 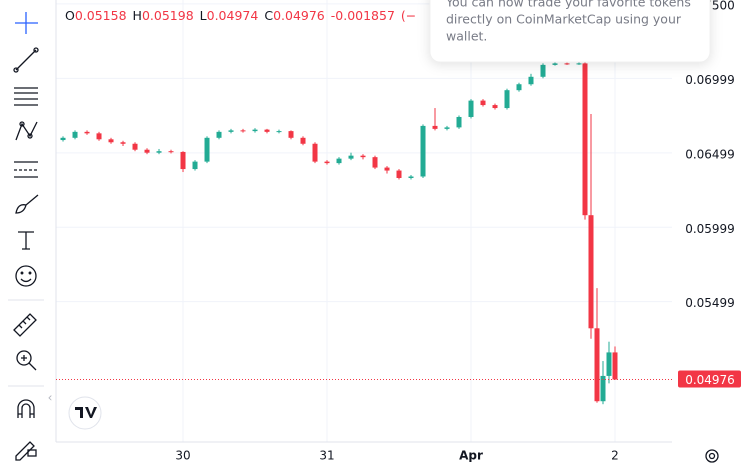 What do you see at coordinates (363, 15) in the screenshot?
I see `ohlc-change: -0.001857` at bounding box center [363, 15].